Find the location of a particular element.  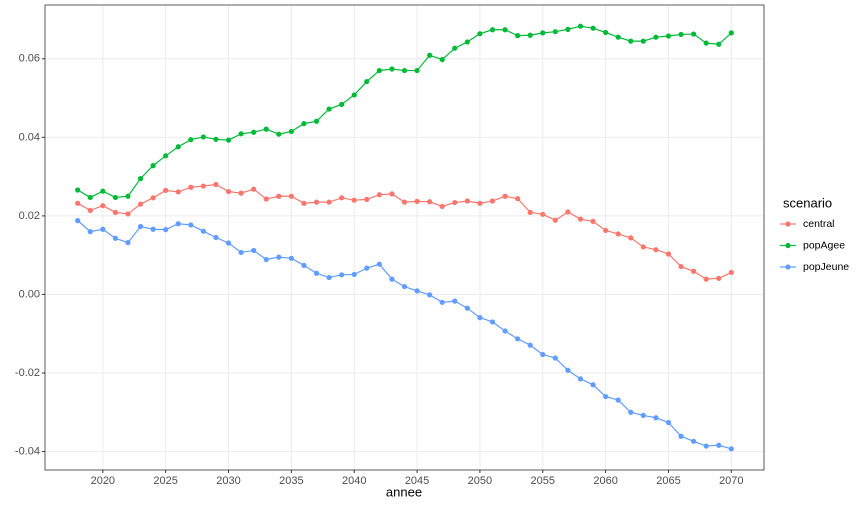

x-tick-label: 2070 is located at coordinates (731, 481).